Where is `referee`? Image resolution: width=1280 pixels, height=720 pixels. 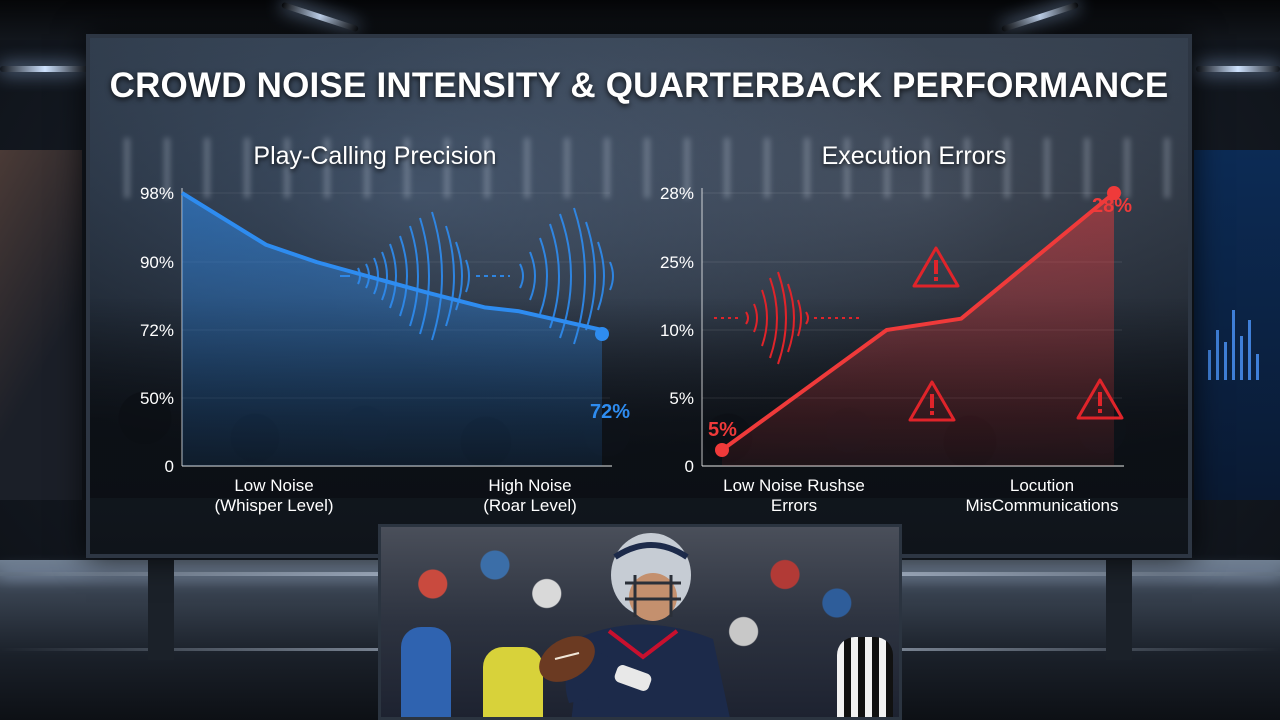
referee is located at coordinates (865, 677).